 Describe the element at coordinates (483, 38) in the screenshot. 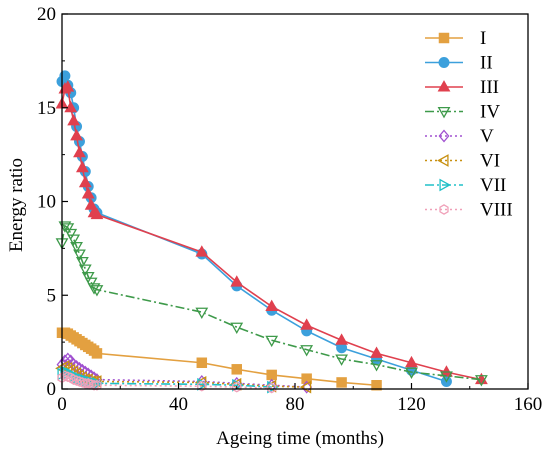

I see `legend-label: I` at that location.